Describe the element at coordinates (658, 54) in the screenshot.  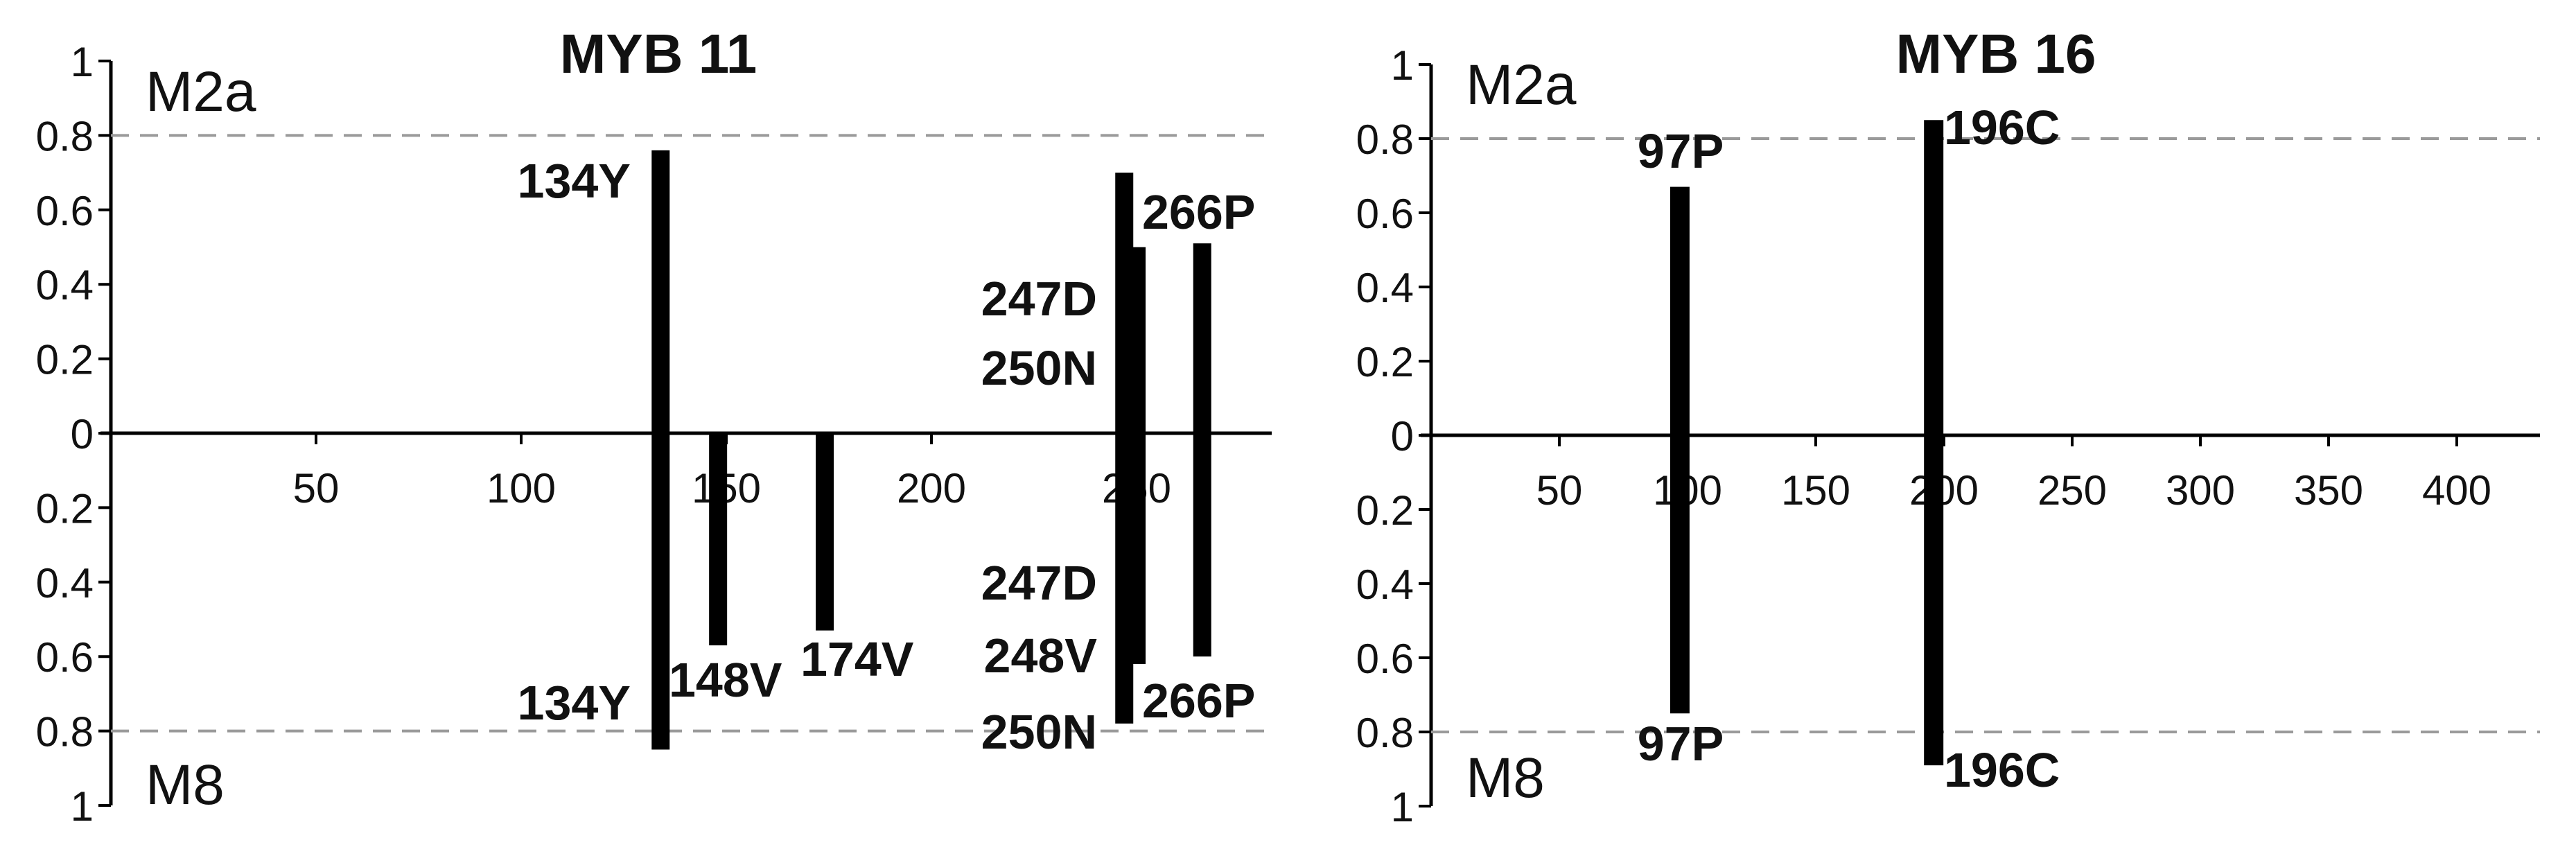
I see `chart-title: MYB 11` at that location.